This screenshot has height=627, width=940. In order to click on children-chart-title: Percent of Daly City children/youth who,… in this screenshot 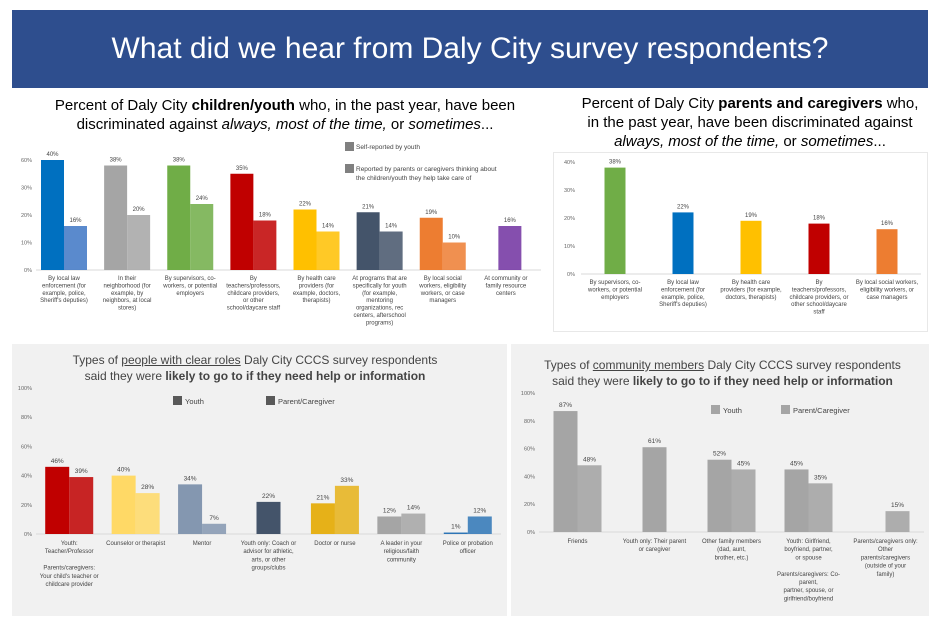, I will do `click(285, 116)`.